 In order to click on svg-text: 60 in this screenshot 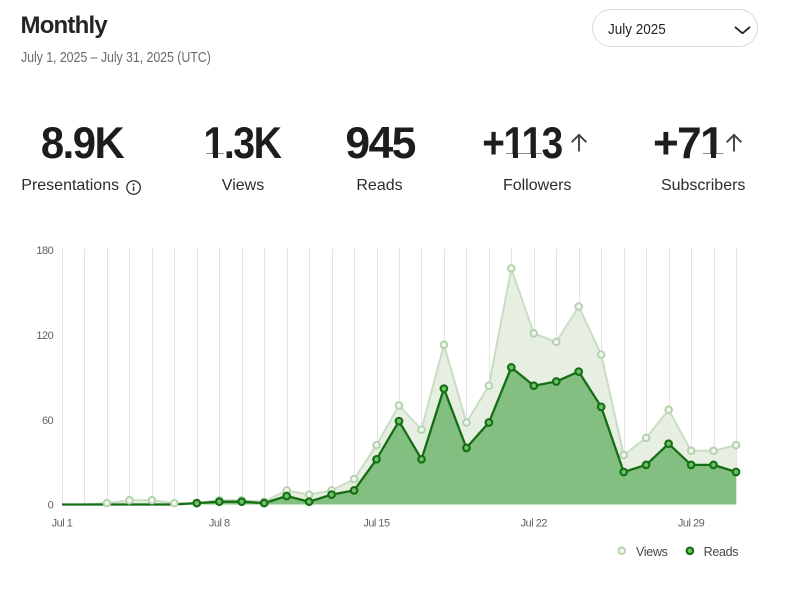, I will do `click(48, 421)`.